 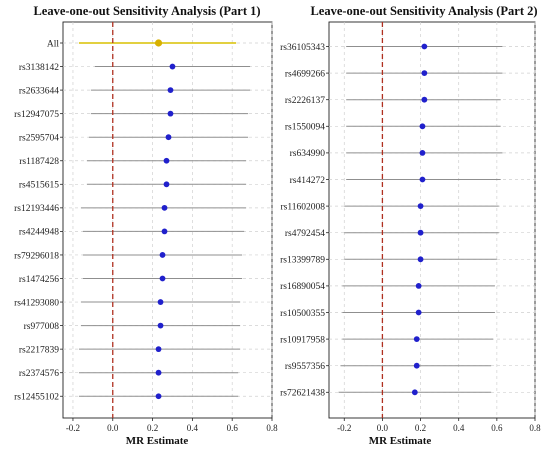 What do you see at coordinates (39, 91) in the screenshot?
I see `snp-label: rs2633644` at bounding box center [39, 91].